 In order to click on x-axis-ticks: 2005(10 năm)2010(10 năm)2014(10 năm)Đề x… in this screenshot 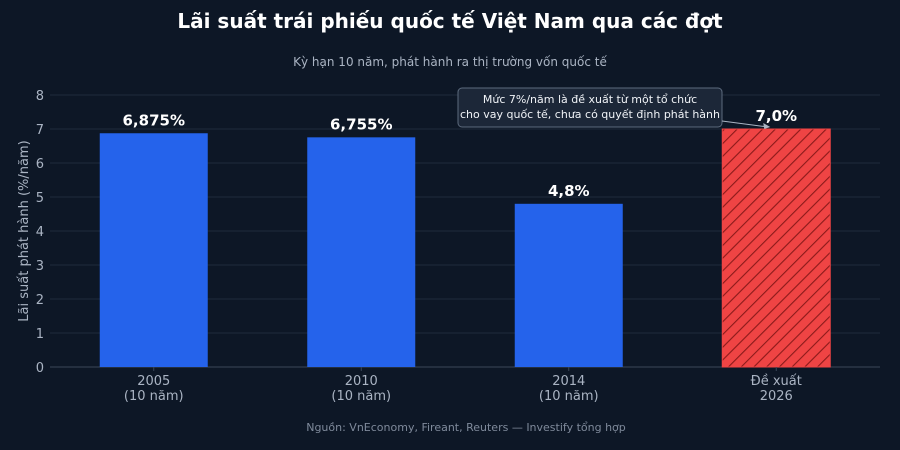, I will do `click(463, 385)`.